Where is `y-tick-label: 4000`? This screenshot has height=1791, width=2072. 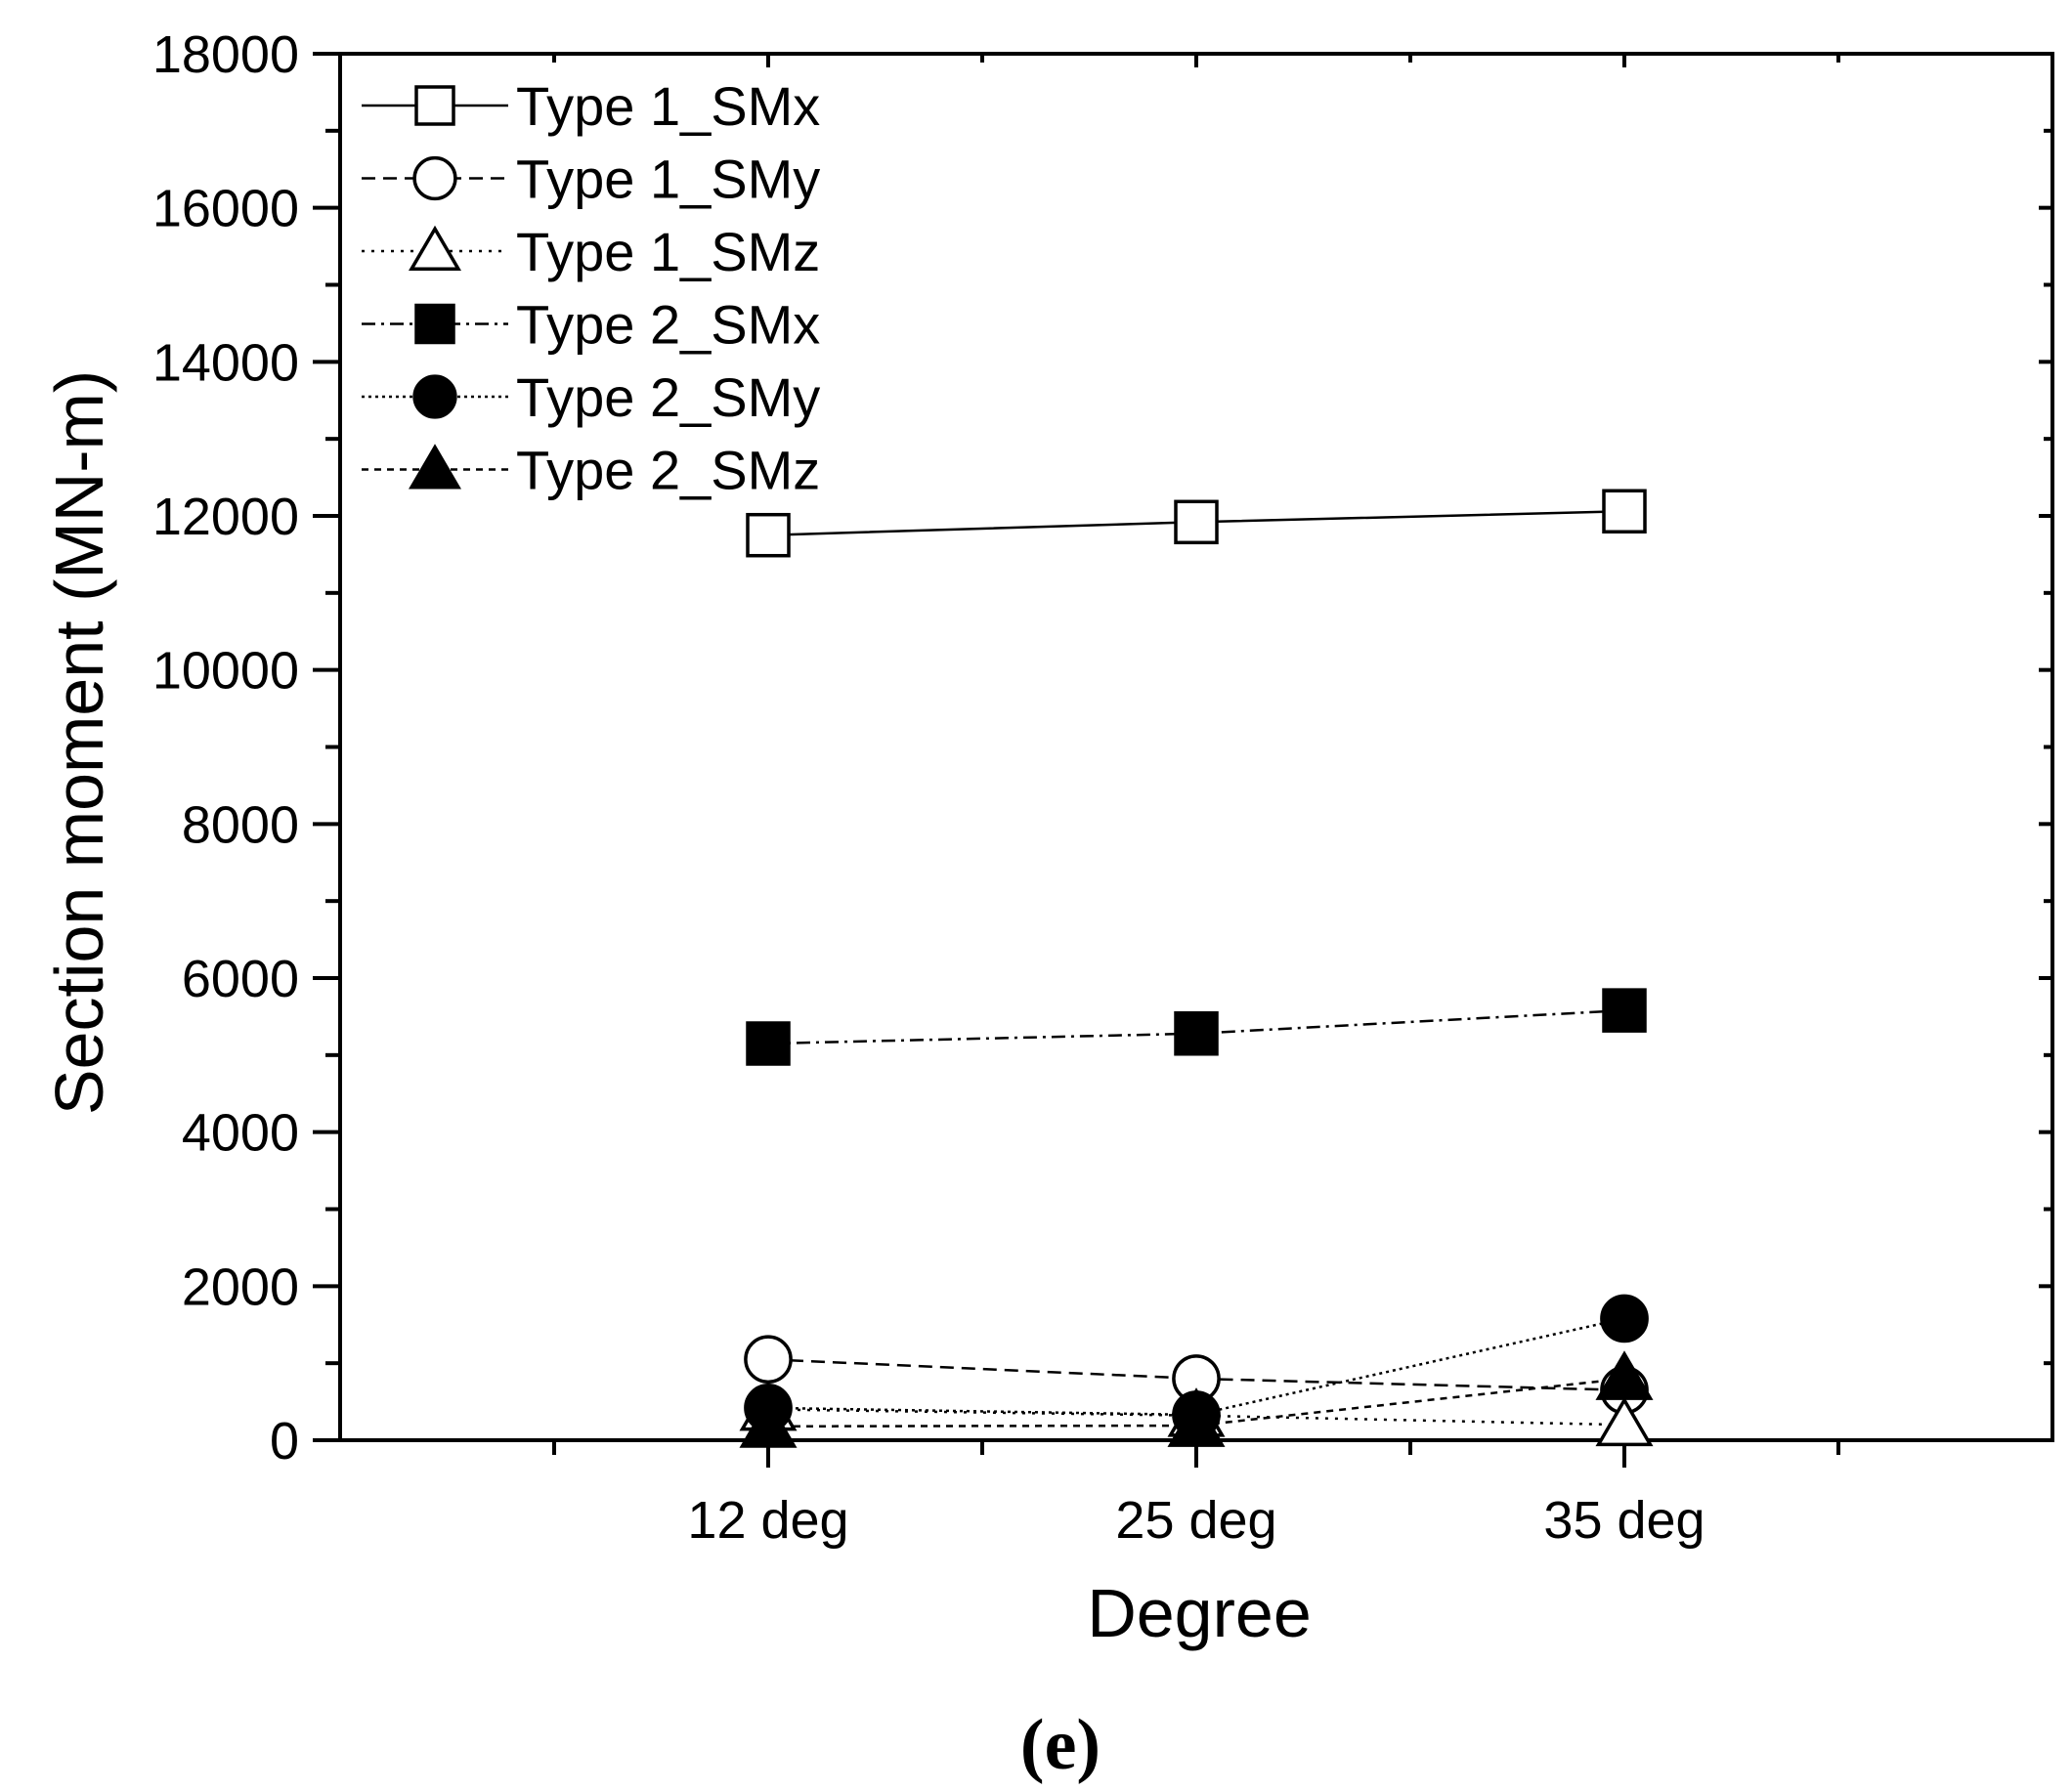 y-tick-label: 4000 is located at coordinates (240, 1133).